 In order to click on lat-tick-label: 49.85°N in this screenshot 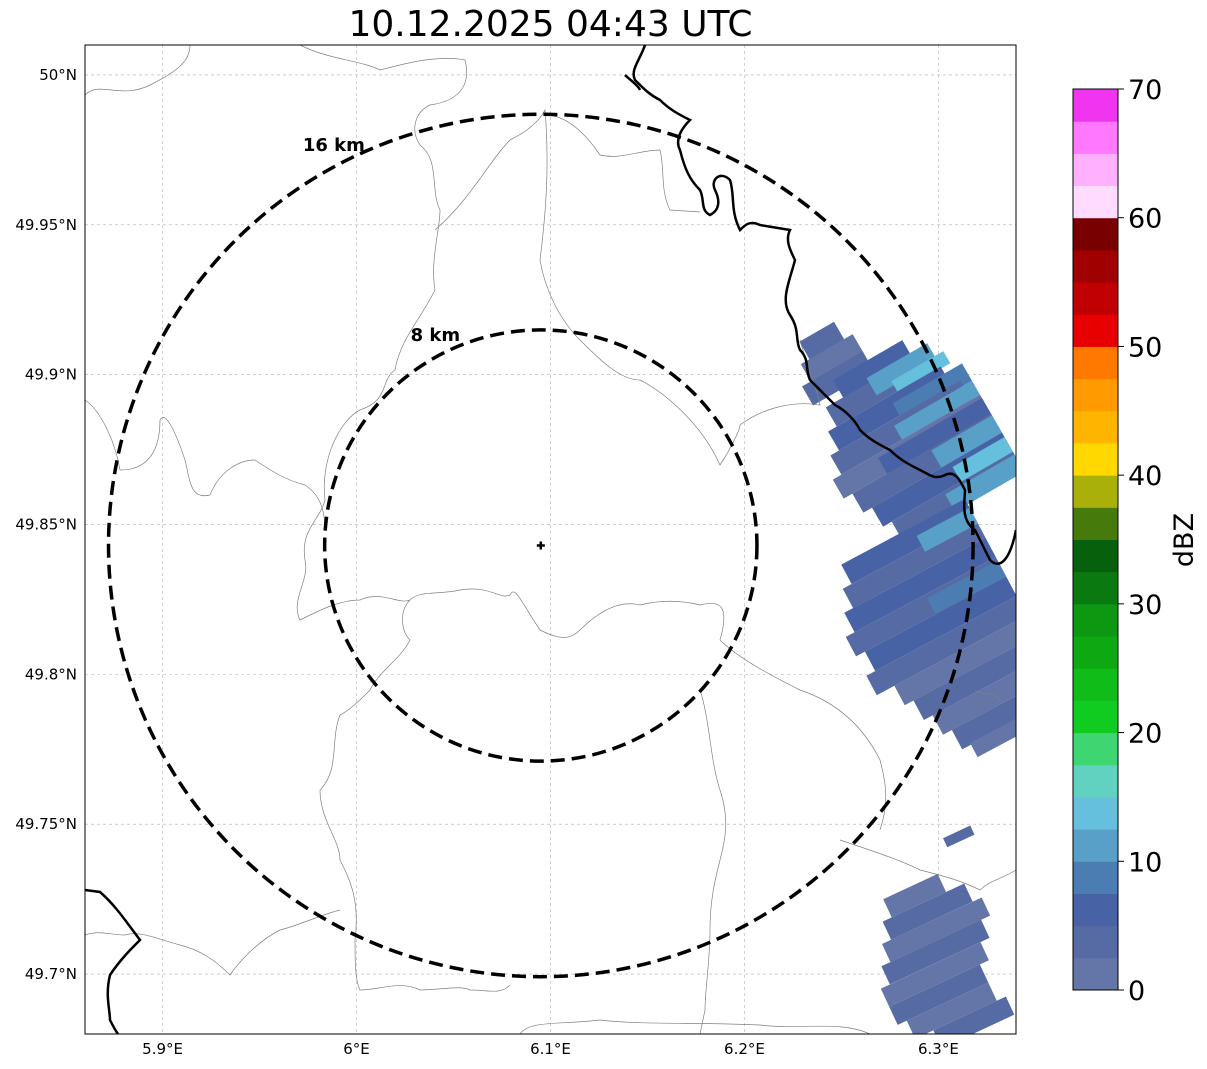, I will do `click(46, 525)`.